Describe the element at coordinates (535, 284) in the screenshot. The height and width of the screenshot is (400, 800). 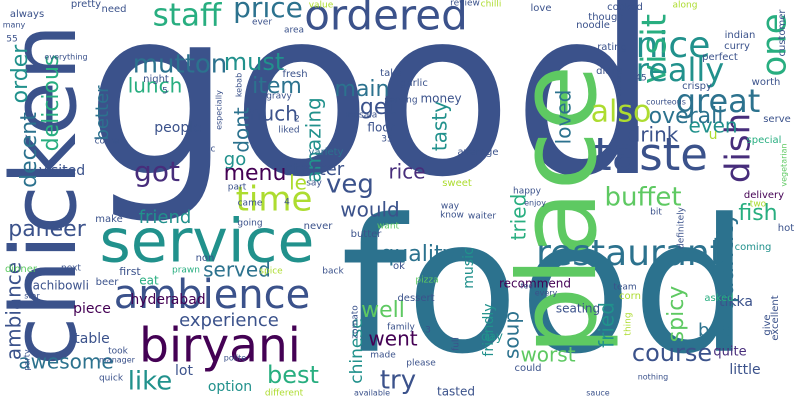
I see `word-recommend: recommend` at that location.